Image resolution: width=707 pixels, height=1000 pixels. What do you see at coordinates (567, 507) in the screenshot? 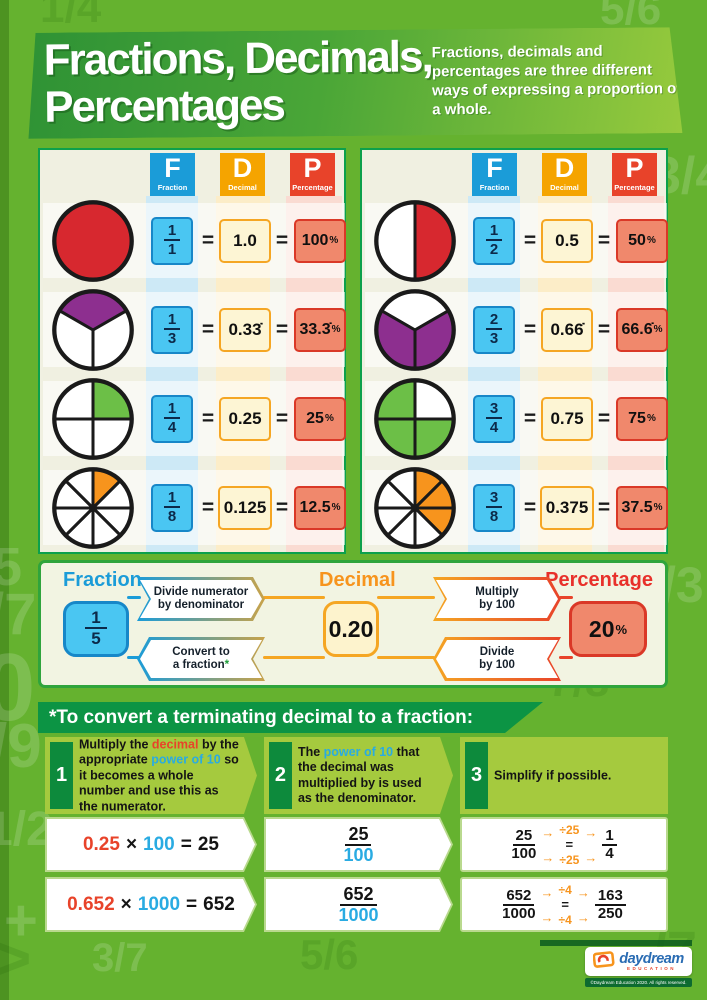
I see `decimal-value: 0.375` at bounding box center [567, 507].